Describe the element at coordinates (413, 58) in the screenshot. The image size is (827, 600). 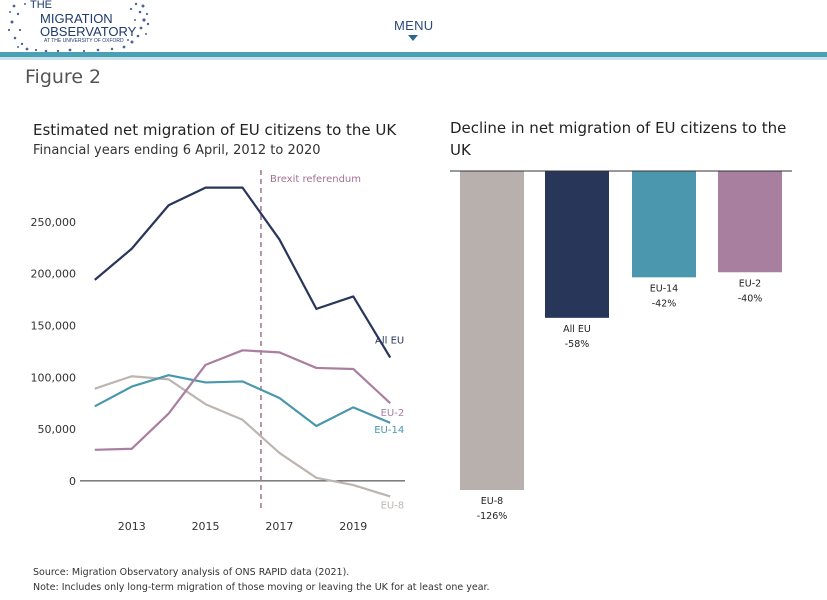
I see `header-divider-light` at that location.